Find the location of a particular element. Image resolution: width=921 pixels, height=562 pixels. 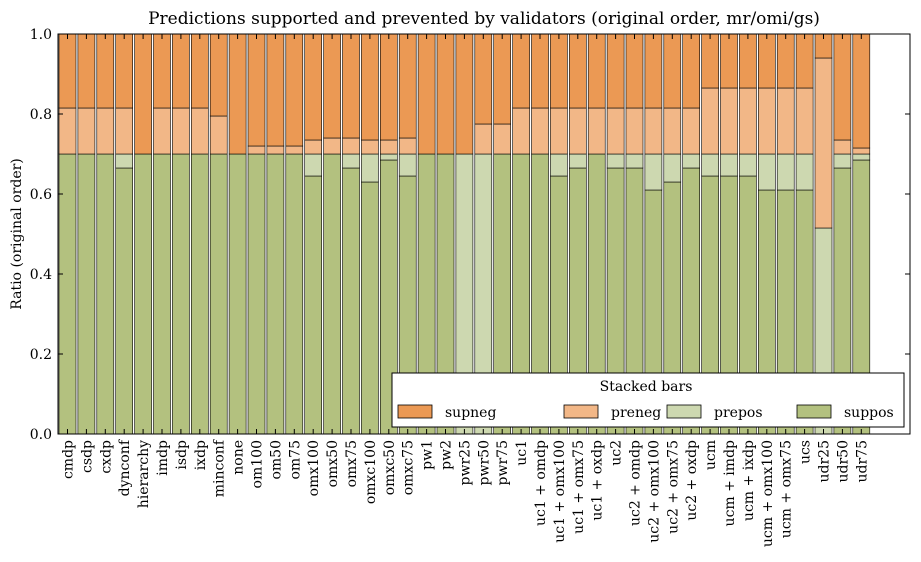

x-tick-label: udr50 is located at coordinates (843, 461).